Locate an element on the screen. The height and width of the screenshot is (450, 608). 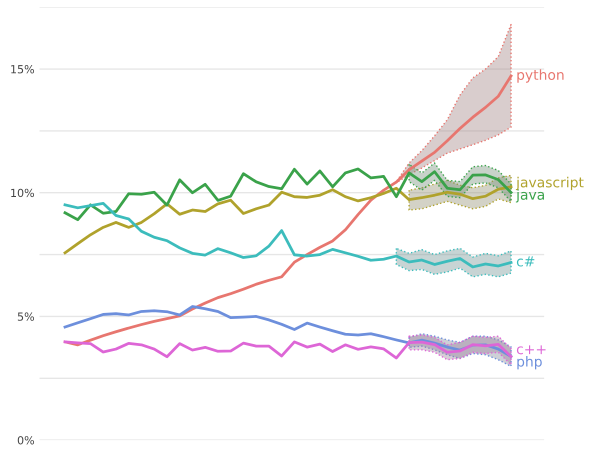
y-tick-label: 10% is located at coordinates (22, 193).